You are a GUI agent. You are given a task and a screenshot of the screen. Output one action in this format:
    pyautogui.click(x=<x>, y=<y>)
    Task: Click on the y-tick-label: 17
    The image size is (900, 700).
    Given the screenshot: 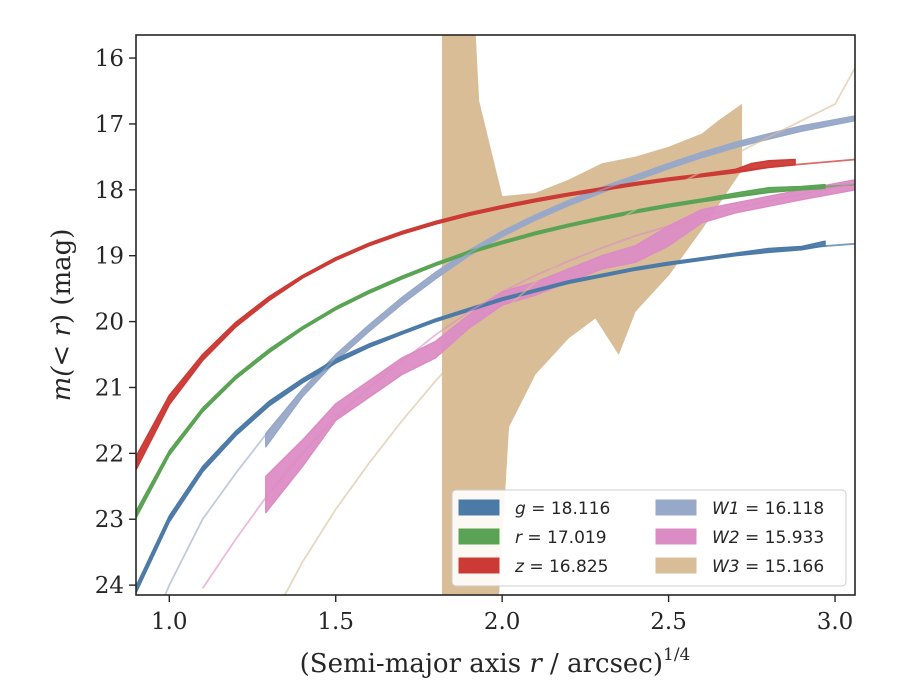 What is the action you would take?
    pyautogui.click(x=109, y=125)
    